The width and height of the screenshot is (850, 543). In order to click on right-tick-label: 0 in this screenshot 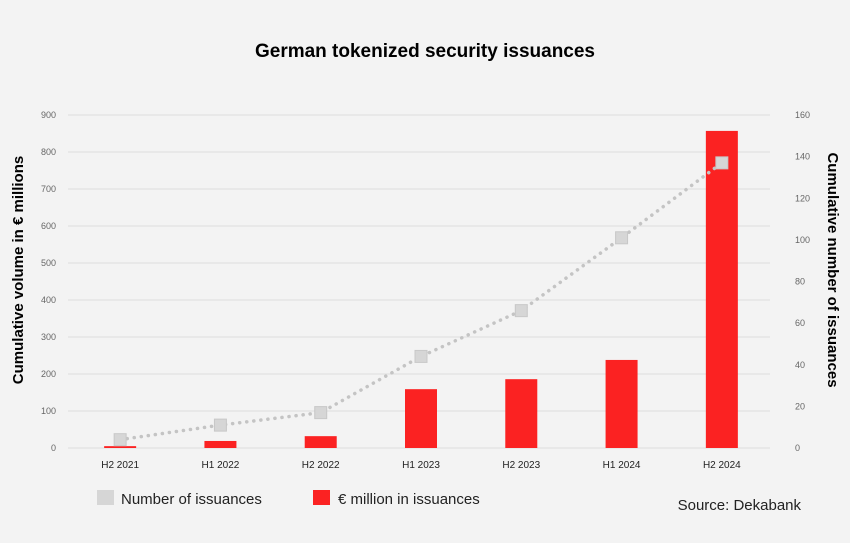, I will do `click(797, 448)`.